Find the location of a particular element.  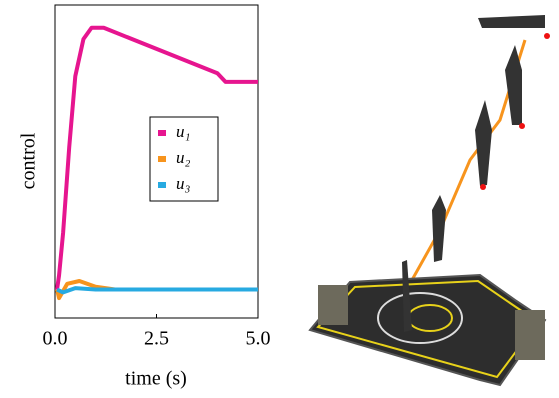

legend-label: u₂ is located at coordinates (183, 157).